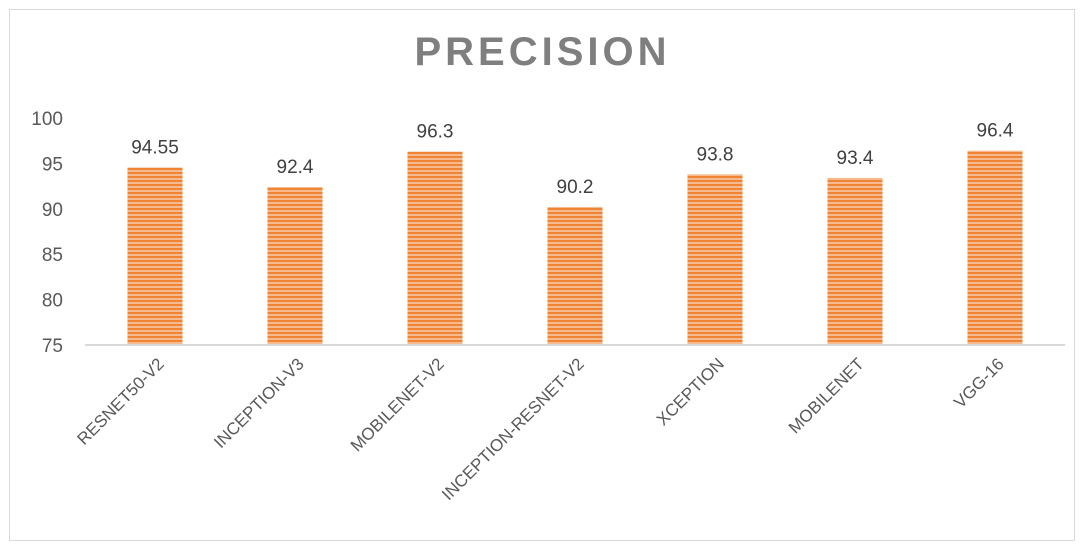  I want to click on y-tick-label: 85, so click(52, 255).